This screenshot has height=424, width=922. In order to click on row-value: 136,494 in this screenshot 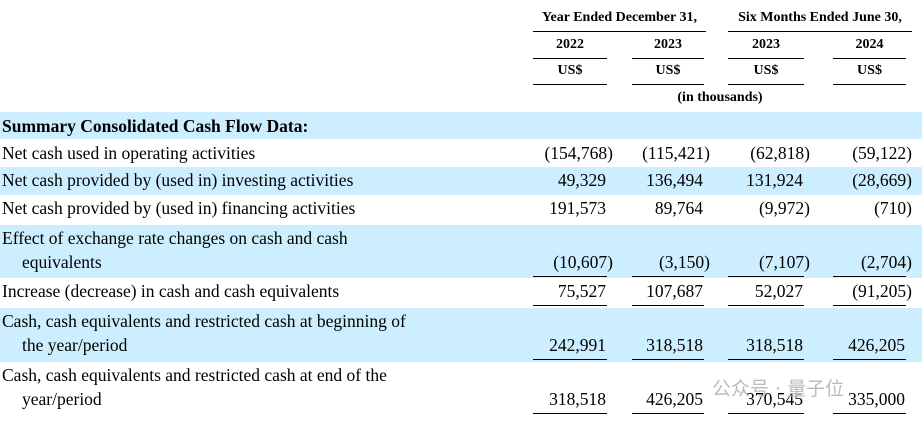, I will do `click(674, 180)`.